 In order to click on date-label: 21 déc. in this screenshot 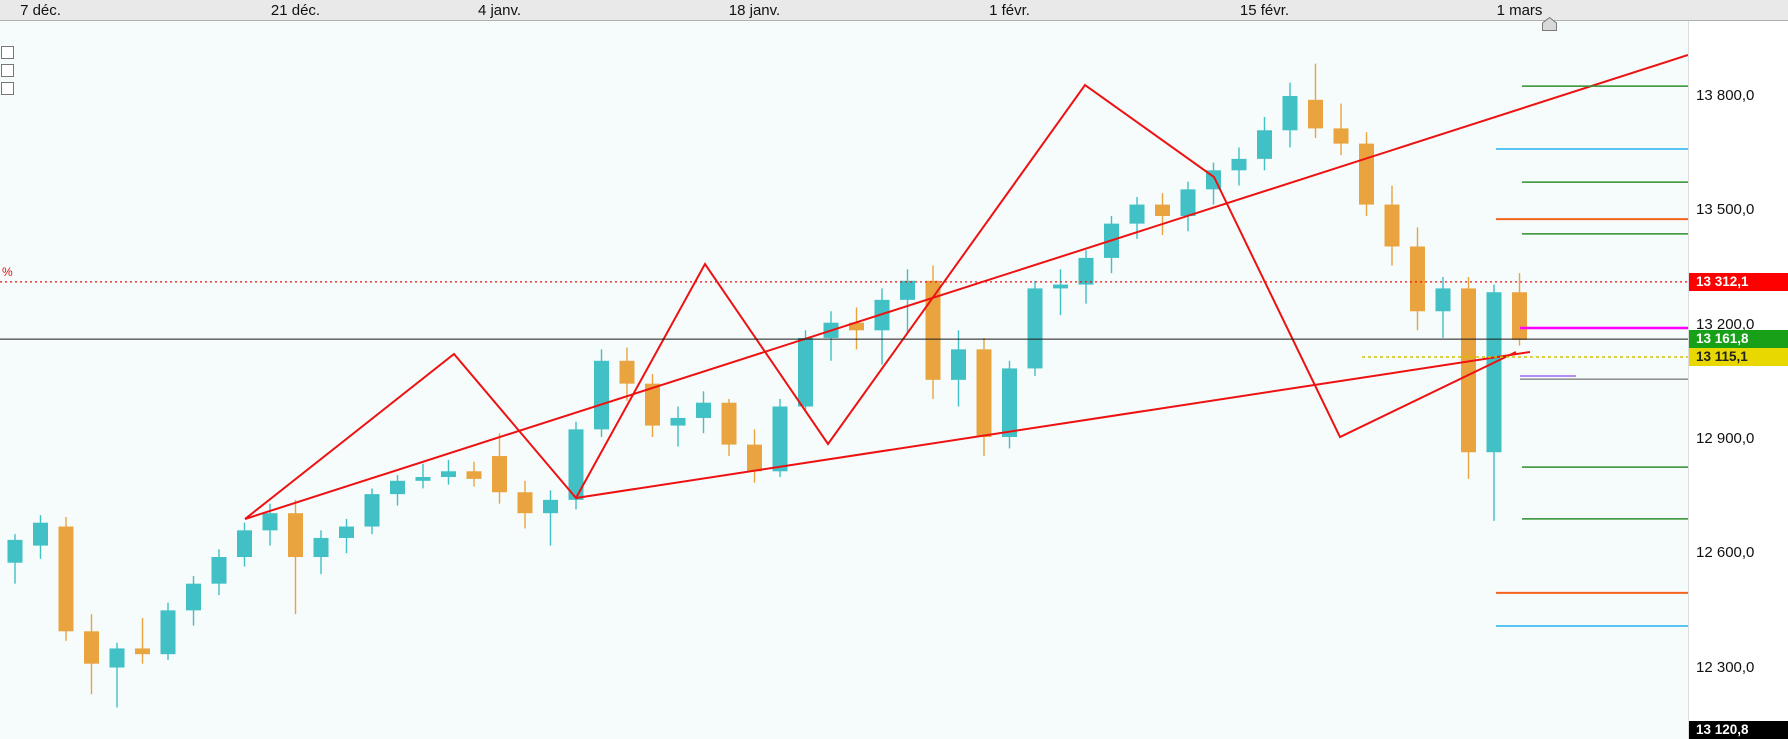, I will do `click(295, 10)`.